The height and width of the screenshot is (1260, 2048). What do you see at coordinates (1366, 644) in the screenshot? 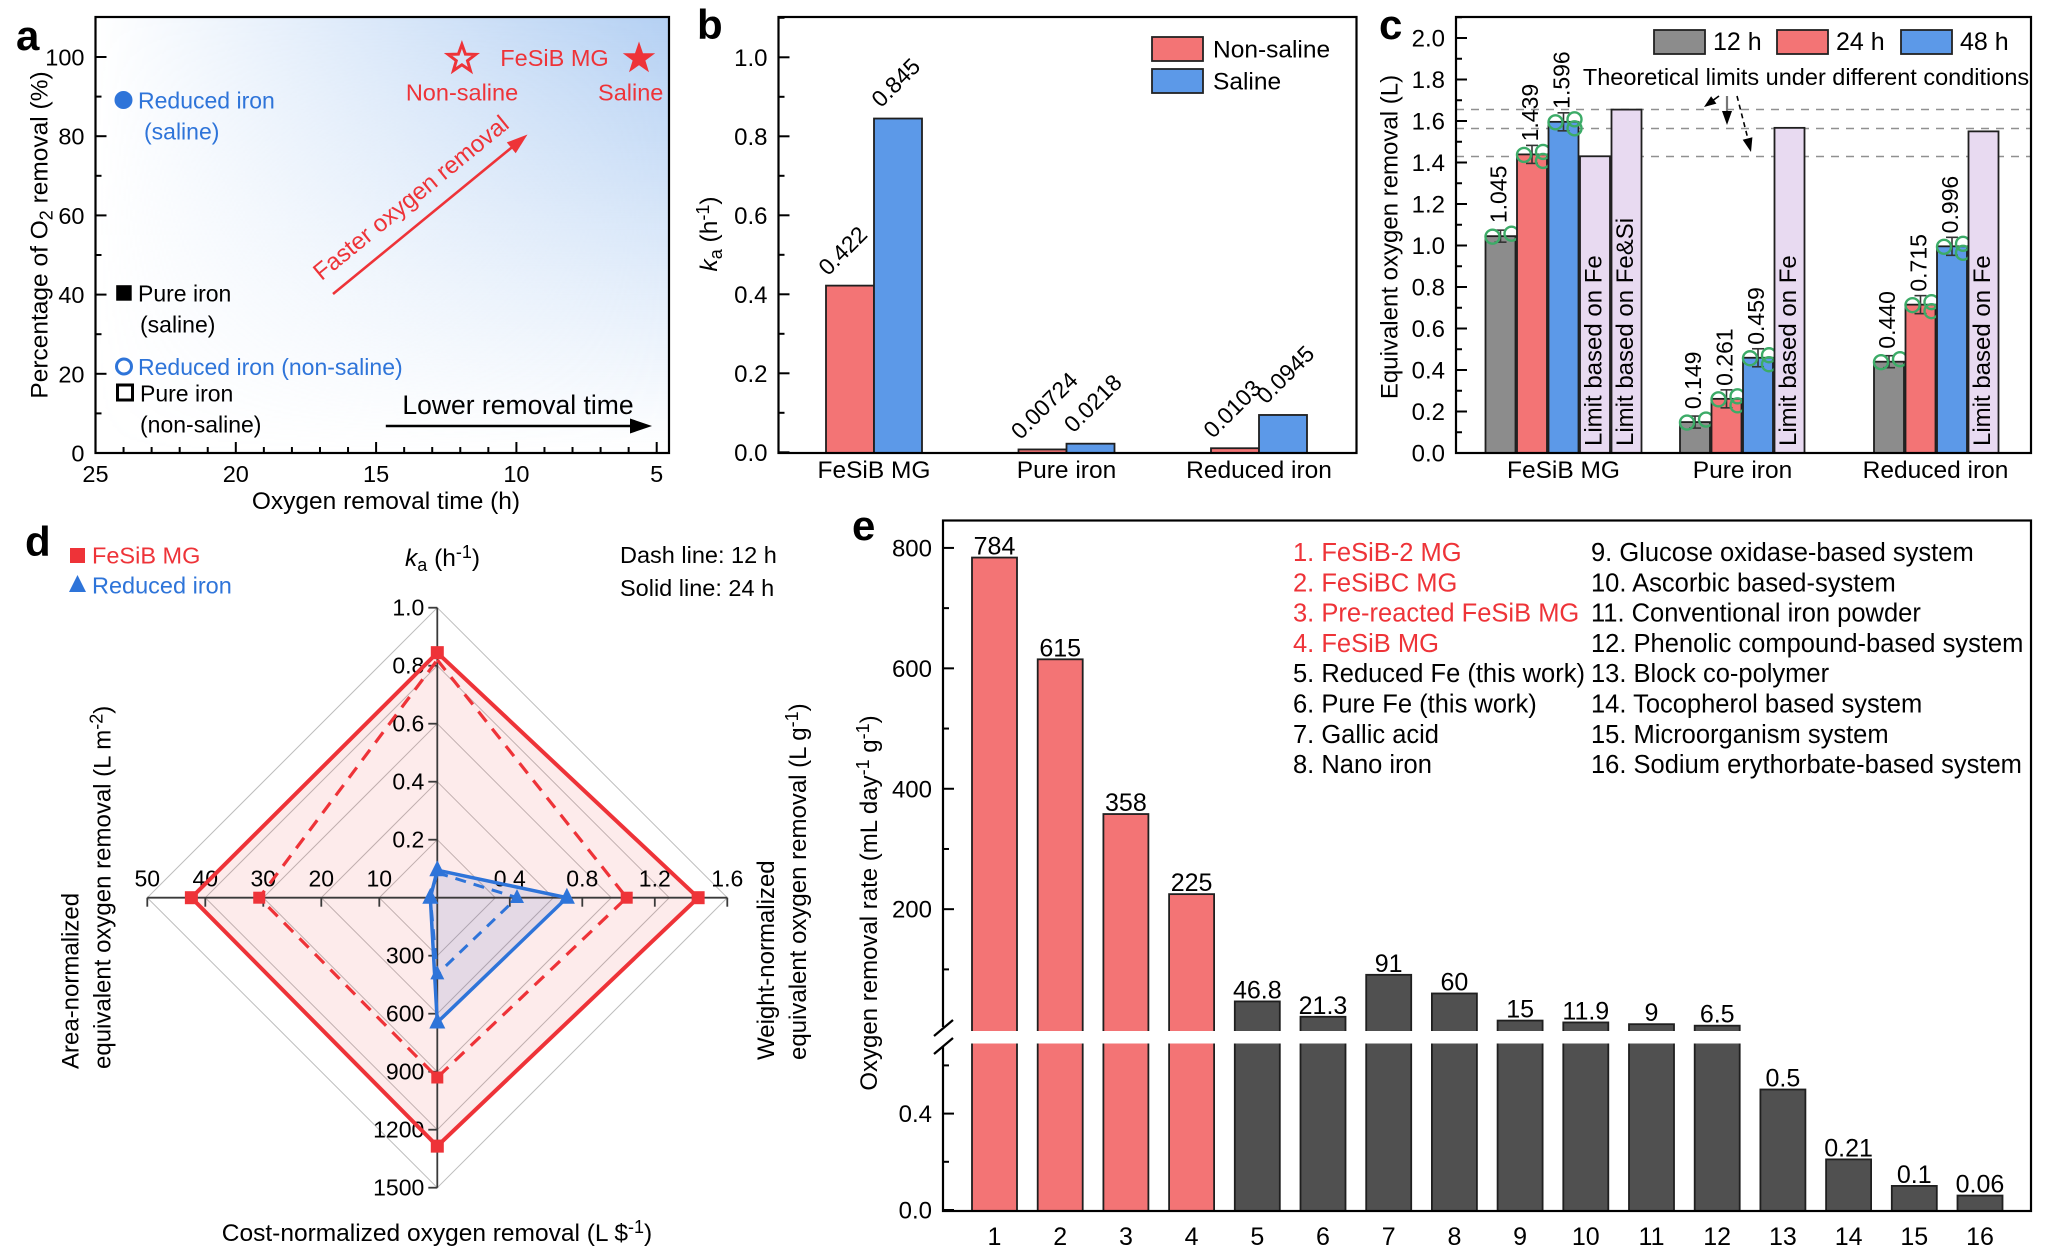
I see `svg-text: 4. FeSiB MG` at bounding box center [1366, 644].